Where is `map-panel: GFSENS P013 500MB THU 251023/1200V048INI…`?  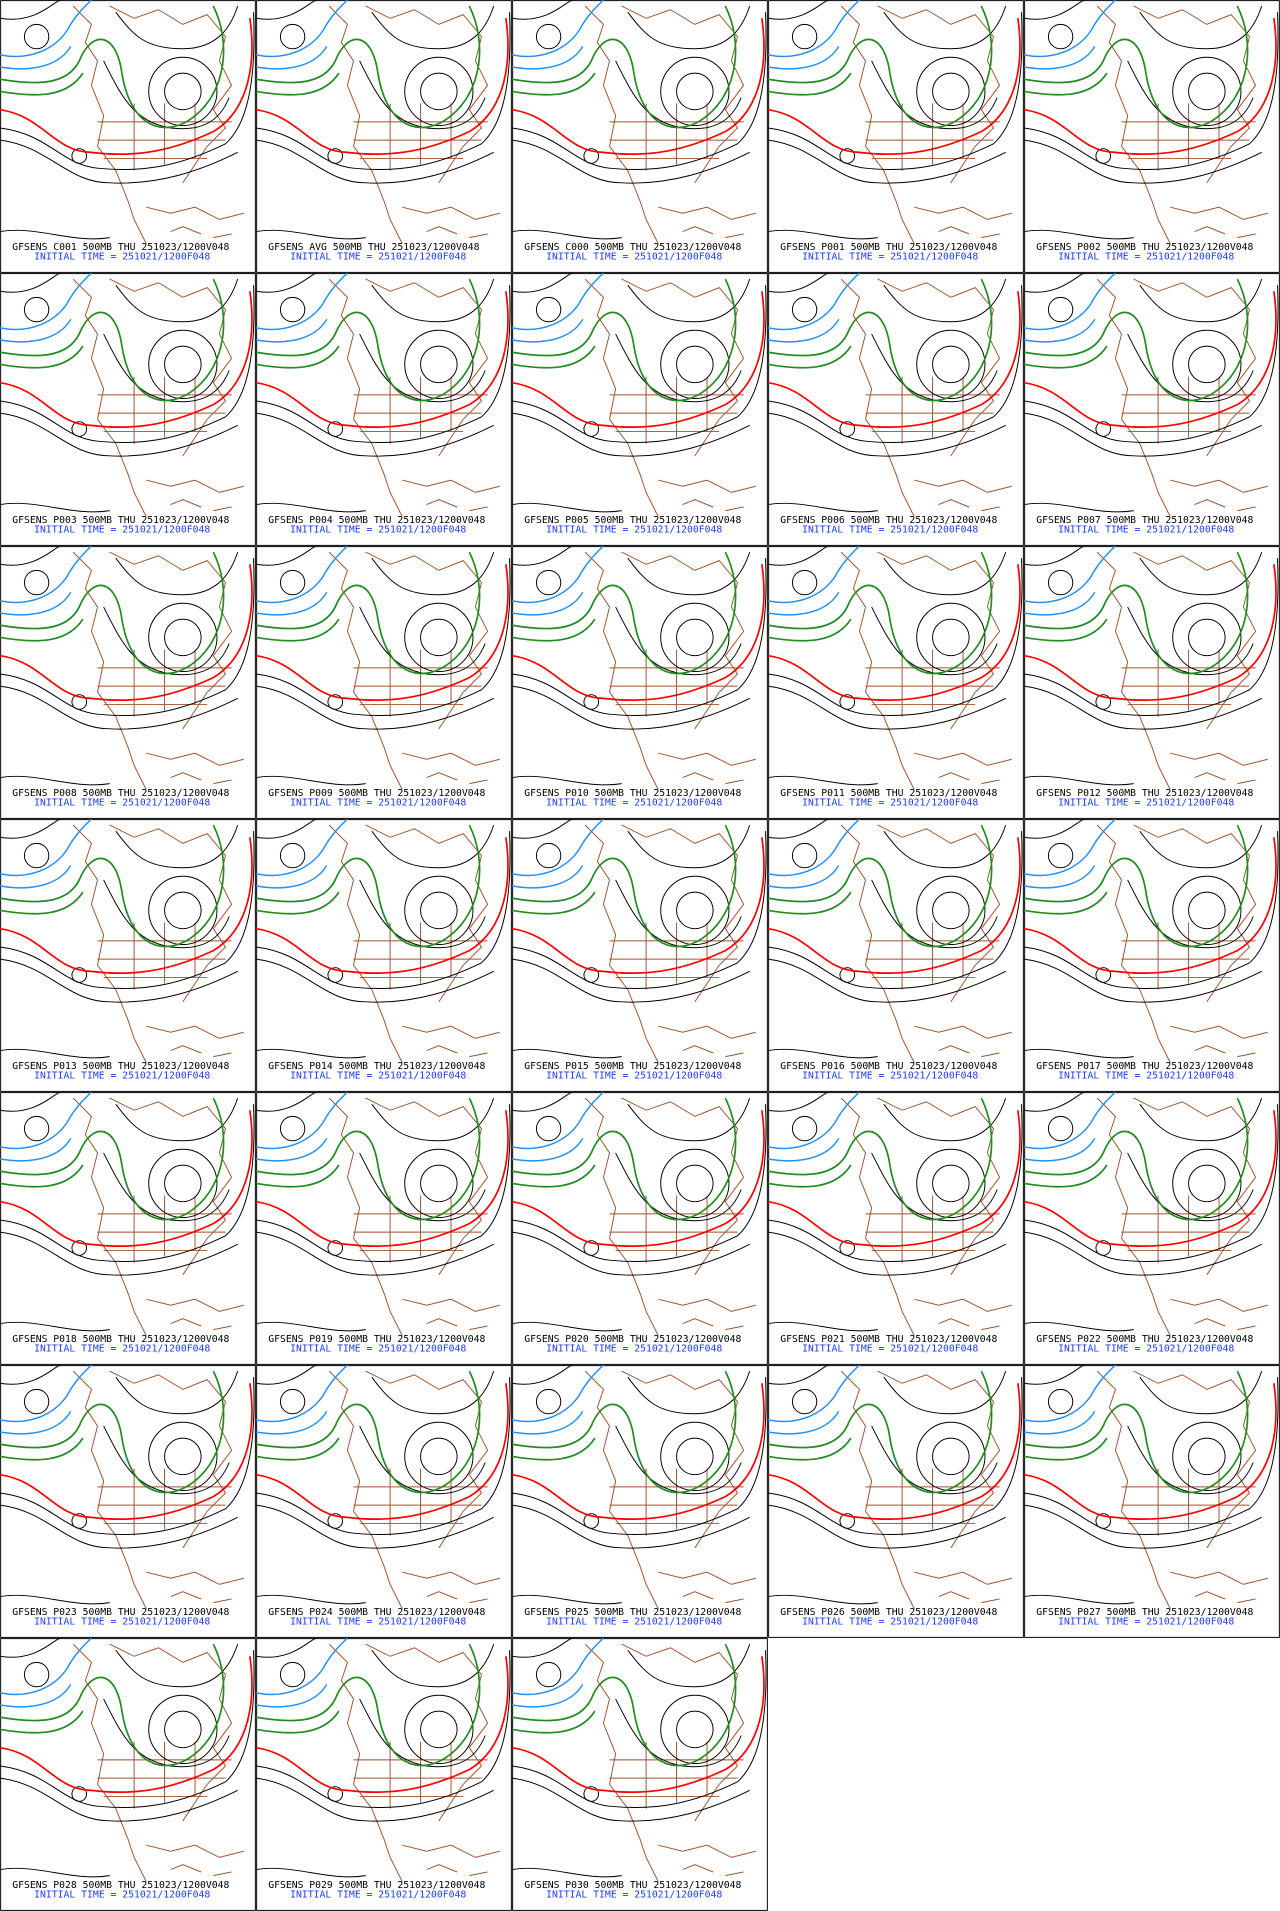
map-panel: GFSENS P013 500MB THU 251023/1200V048INI… is located at coordinates (128, 955).